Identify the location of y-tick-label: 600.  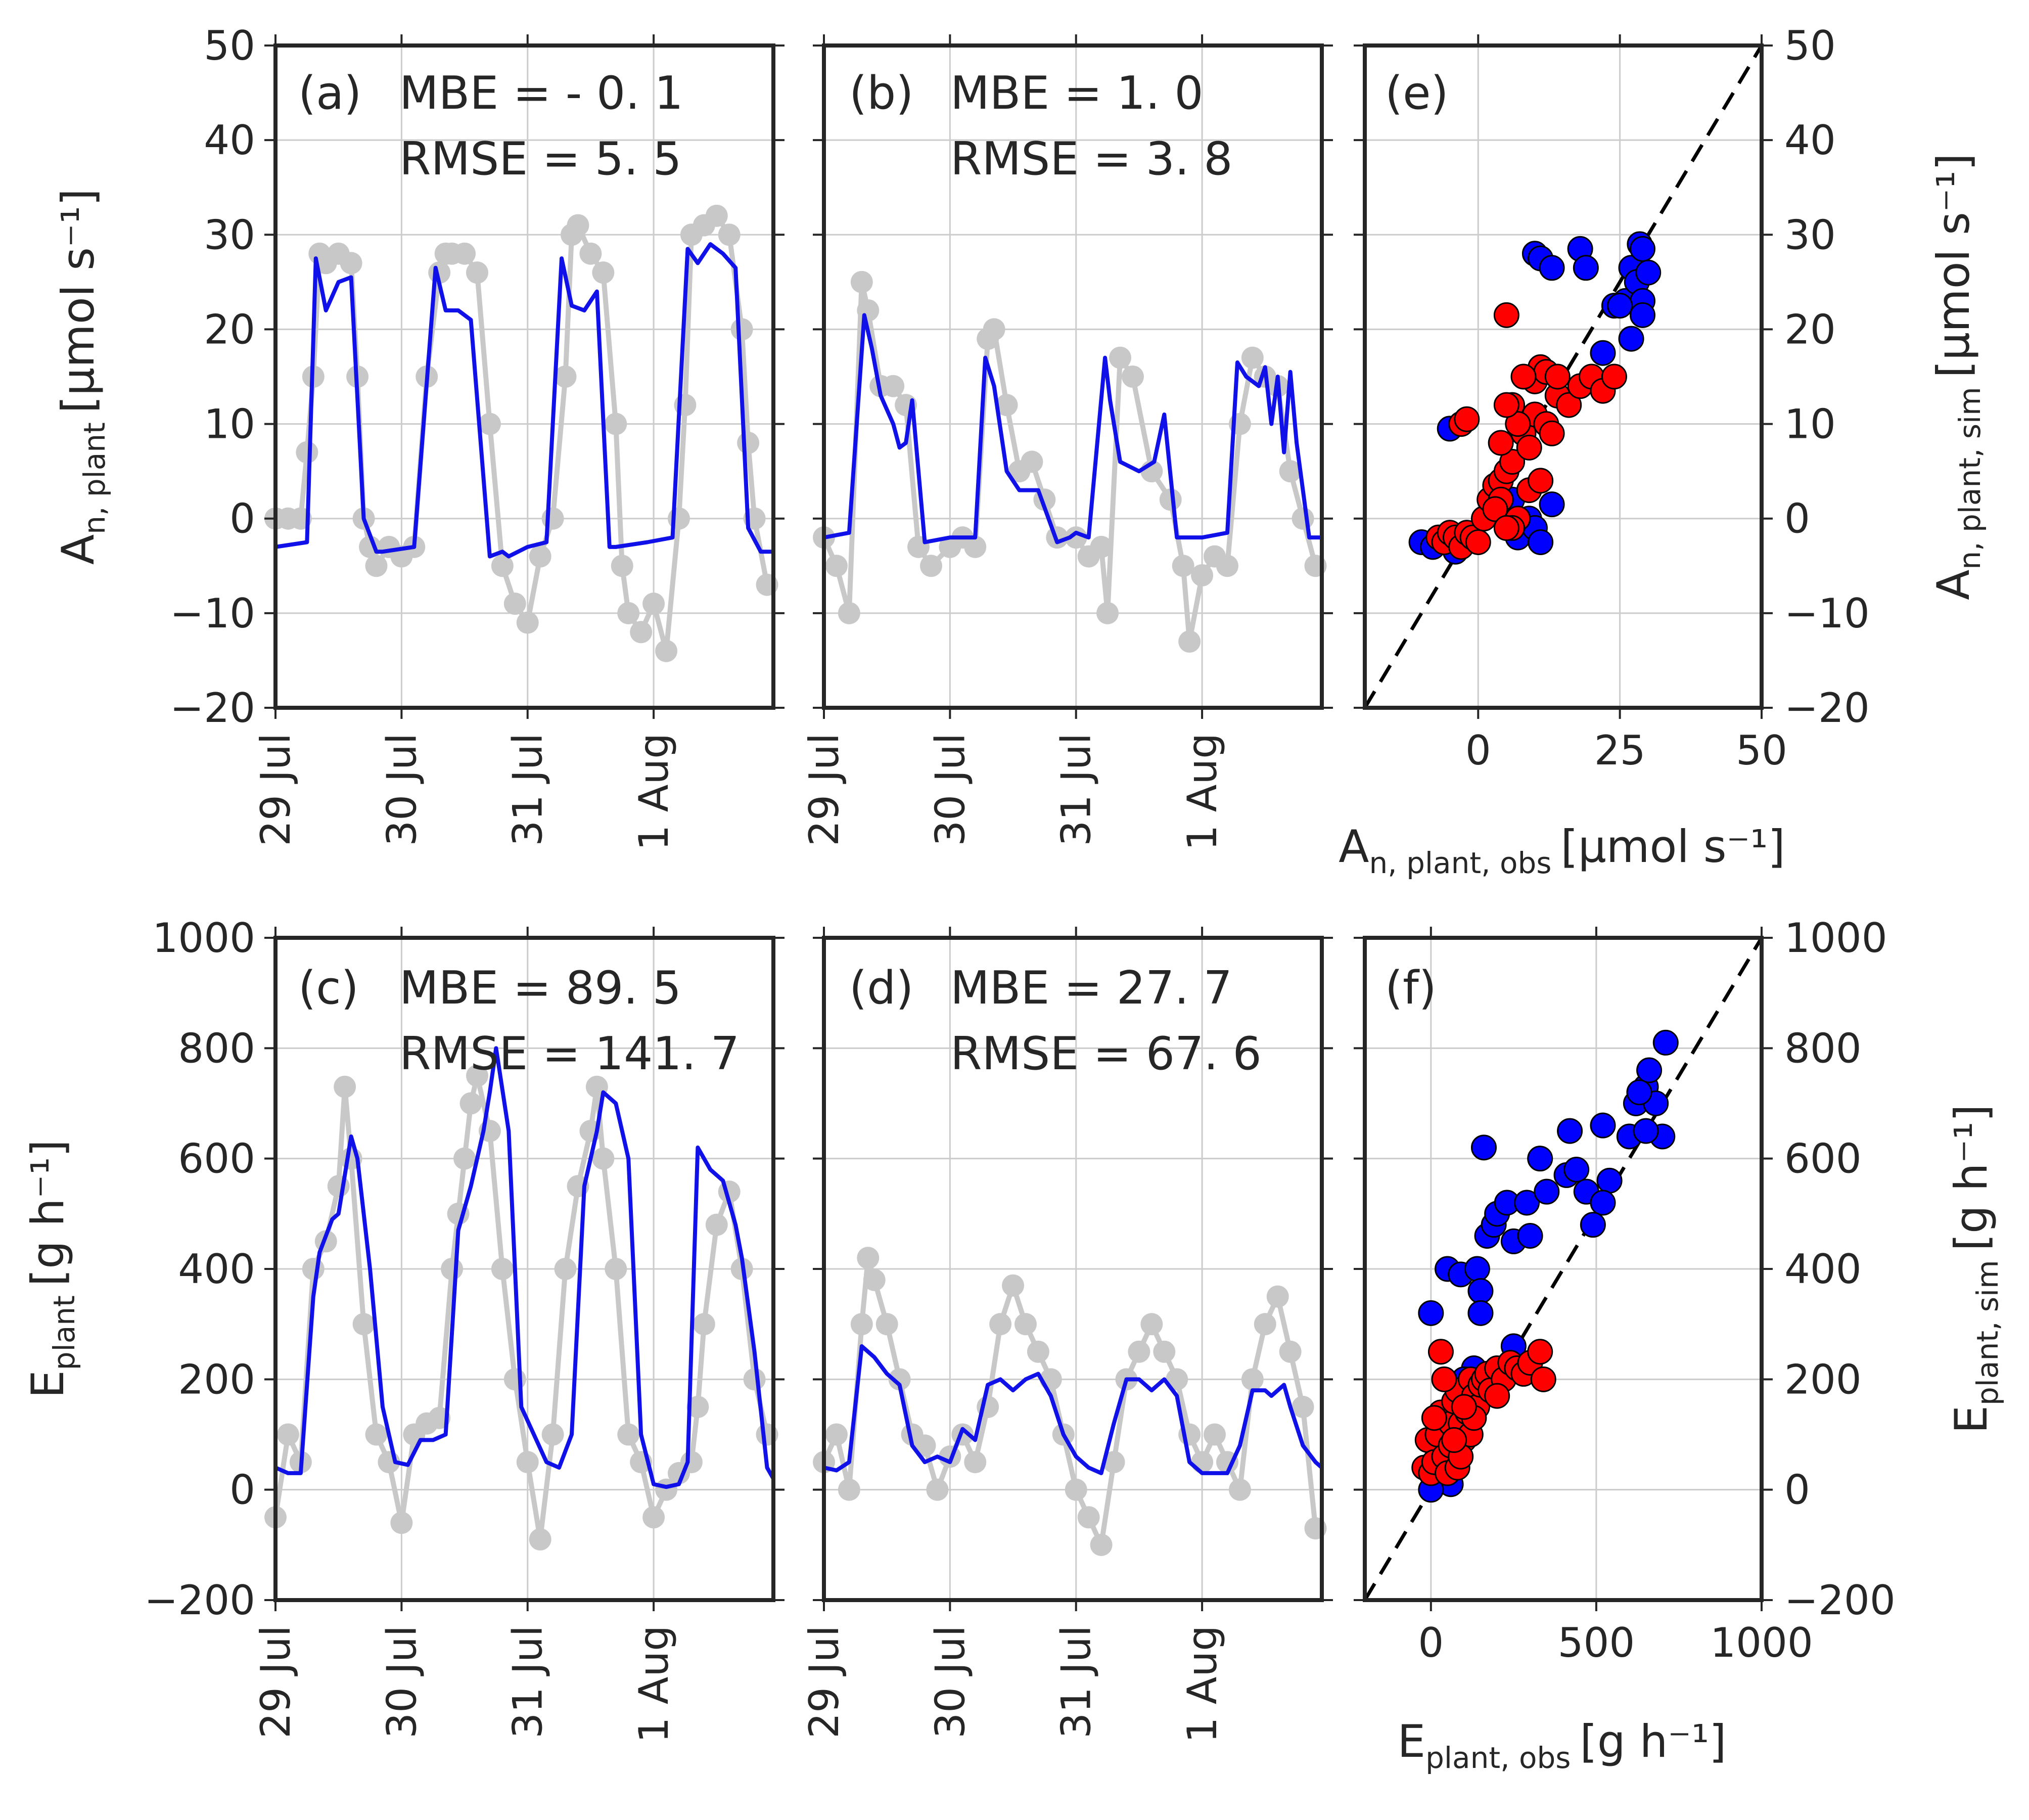
(216, 1158).